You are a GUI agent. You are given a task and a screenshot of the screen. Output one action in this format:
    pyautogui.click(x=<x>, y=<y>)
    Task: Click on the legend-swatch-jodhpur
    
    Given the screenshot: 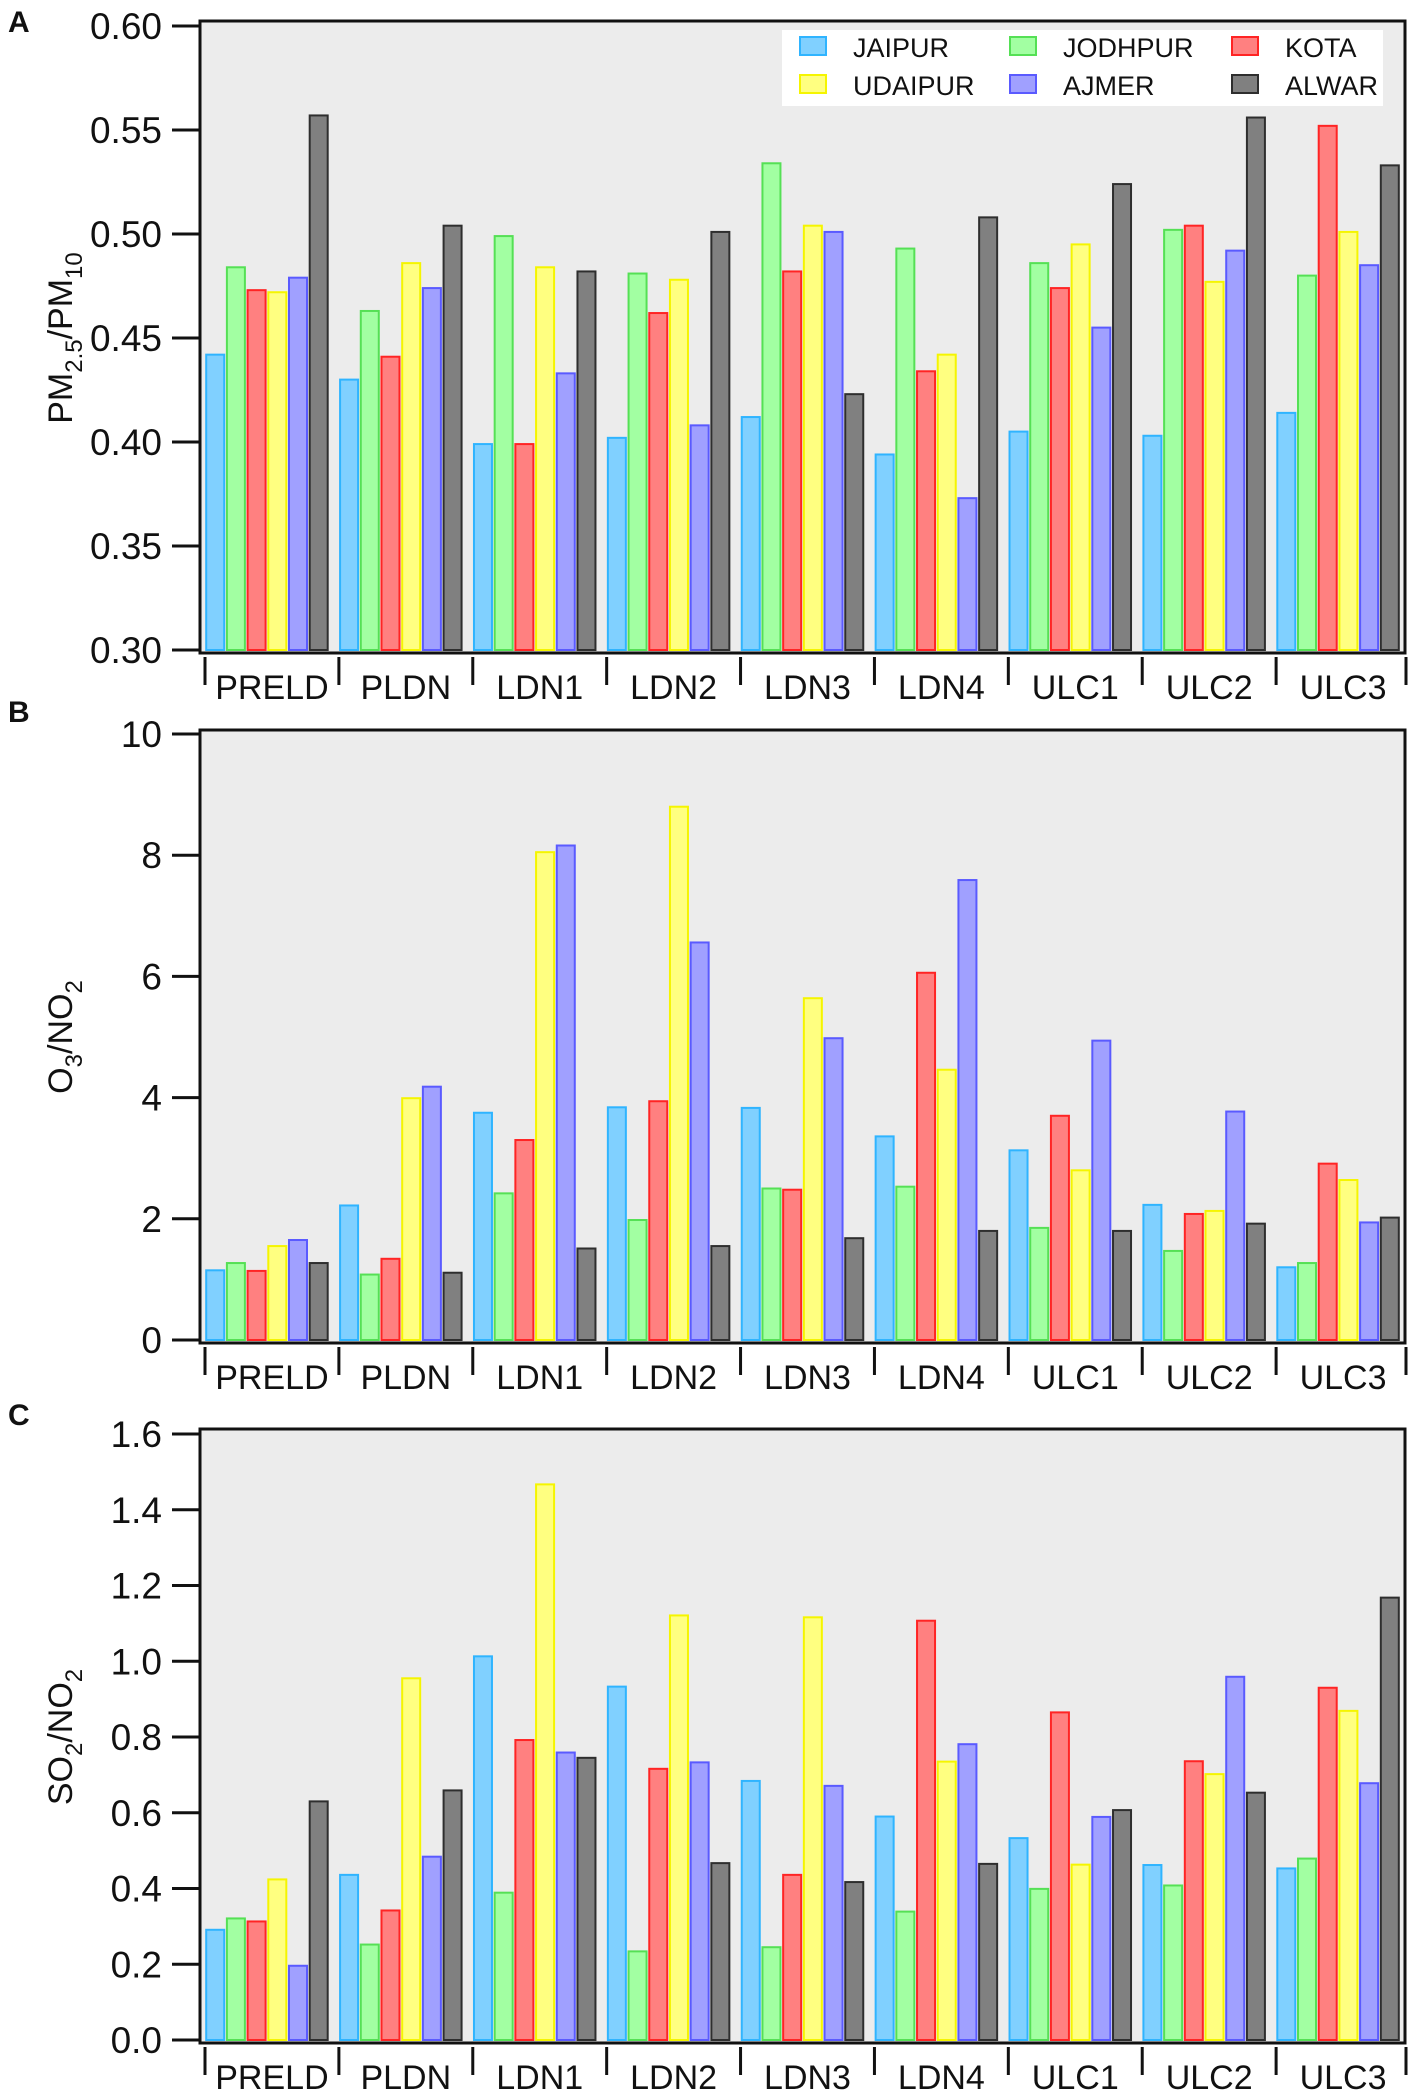 What is the action you would take?
    pyautogui.click(x=1023, y=46)
    